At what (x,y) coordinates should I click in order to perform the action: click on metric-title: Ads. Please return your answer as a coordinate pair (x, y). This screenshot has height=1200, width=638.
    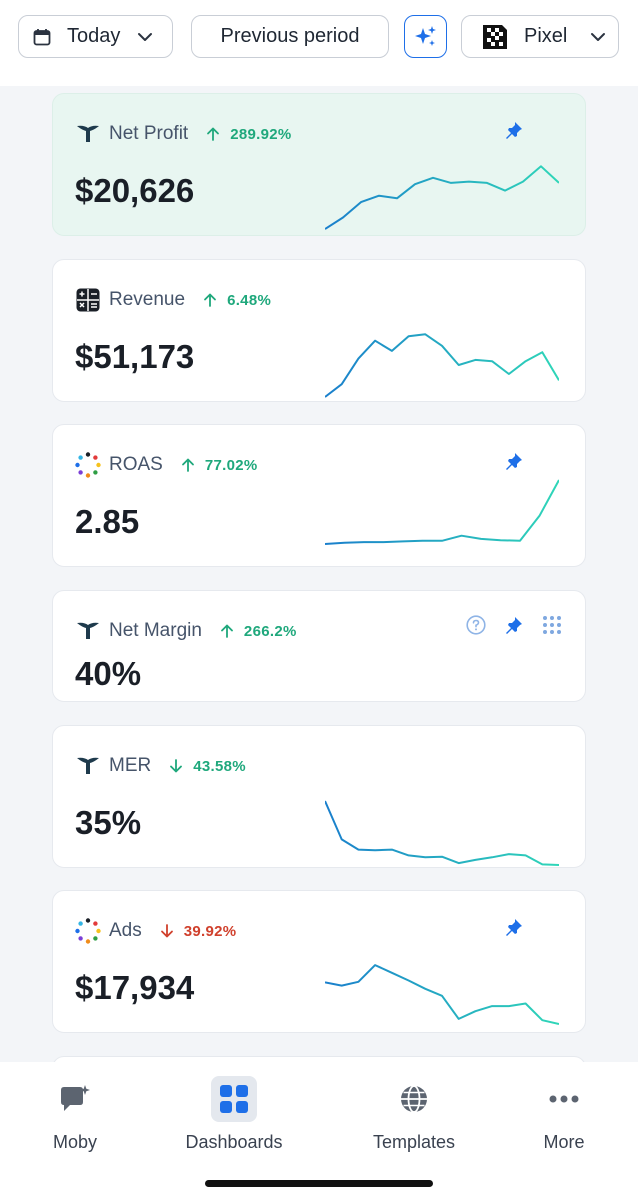
    Looking at the image, I should click on (125, 930).